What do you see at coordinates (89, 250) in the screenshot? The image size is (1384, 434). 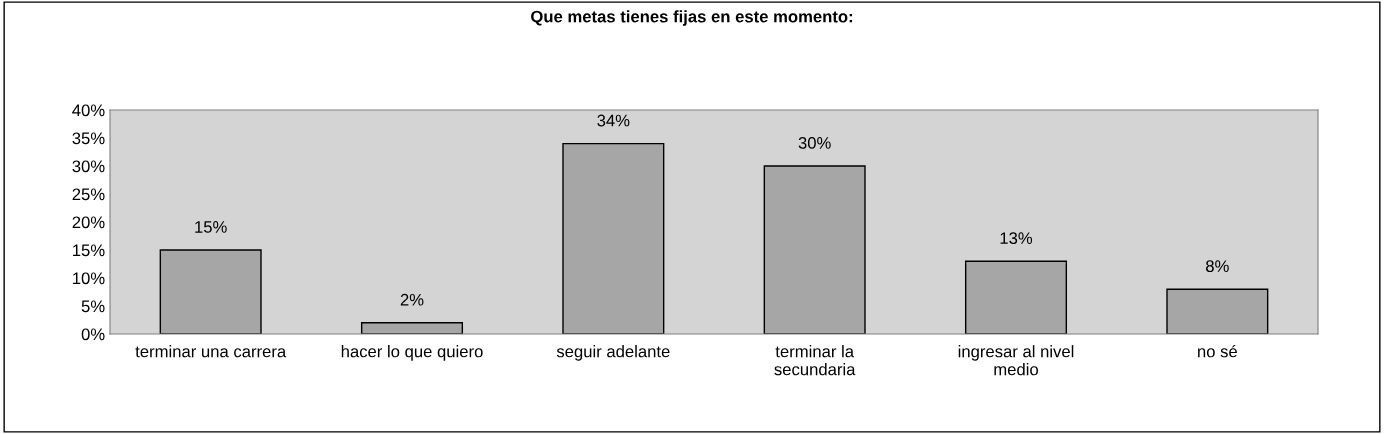 I see `y-tick-label: 15%` at bounding box center [89, 250].